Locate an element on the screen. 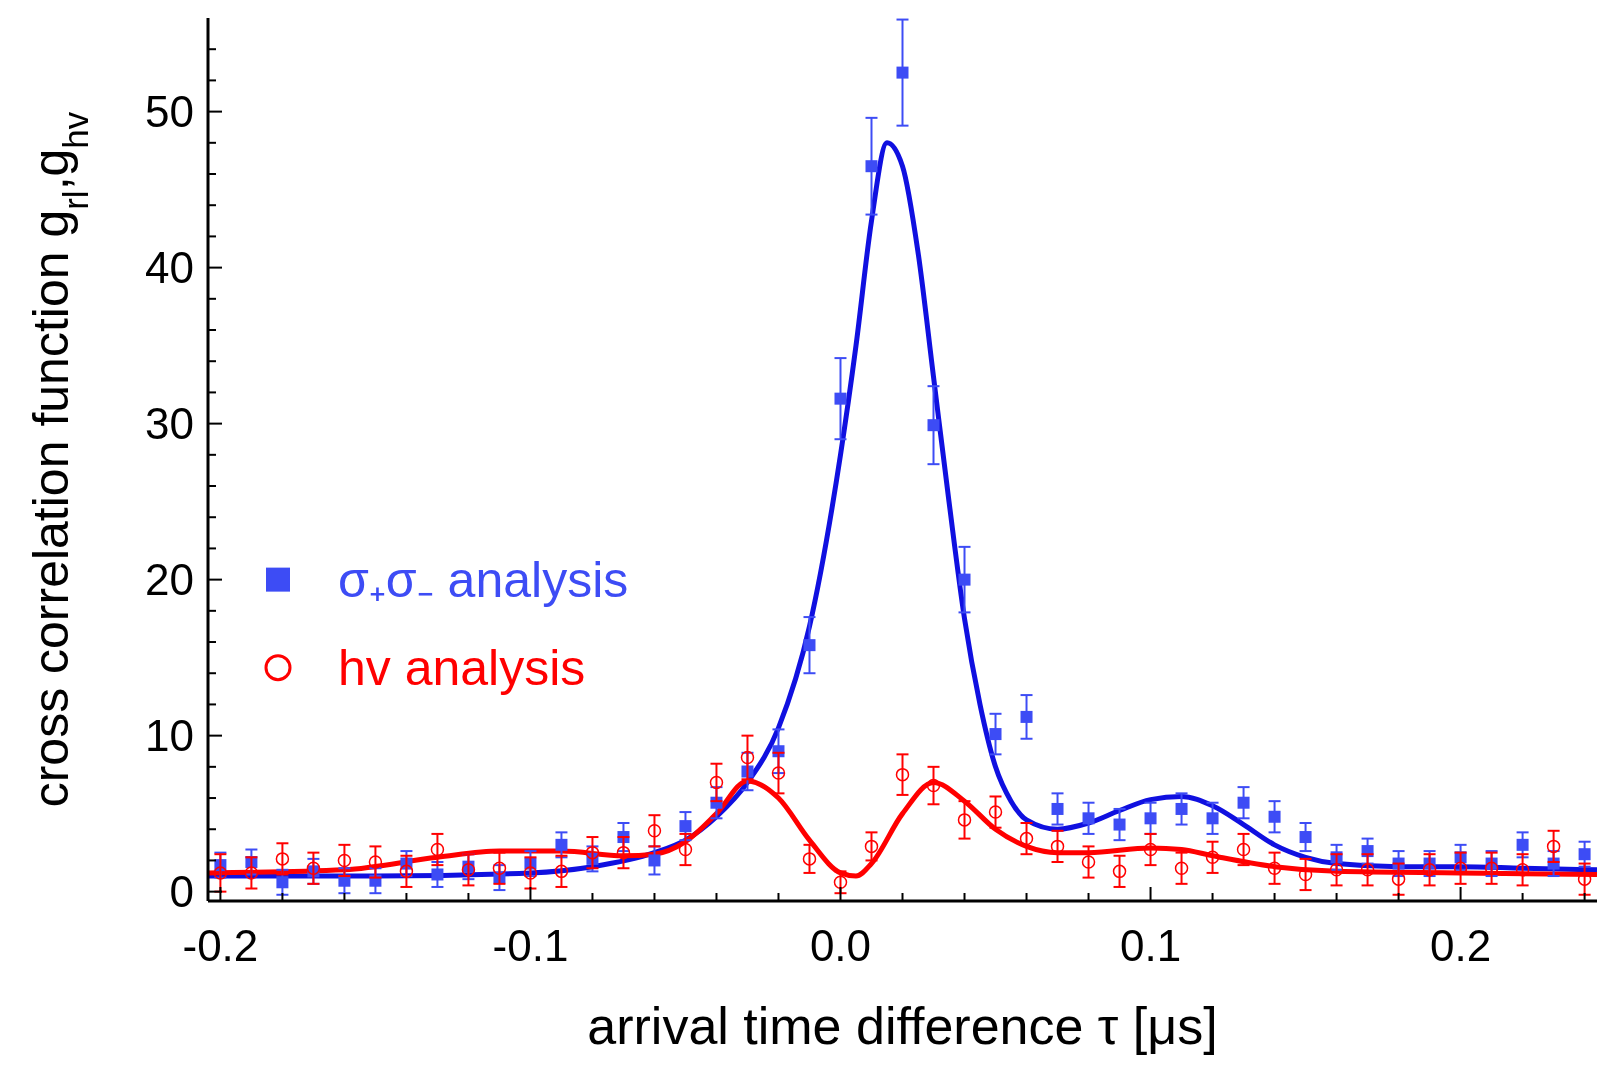 The width and height of the screenshot is (1613, 1074). x-tick-label: -0.2 is located at coordinates (220, 945).